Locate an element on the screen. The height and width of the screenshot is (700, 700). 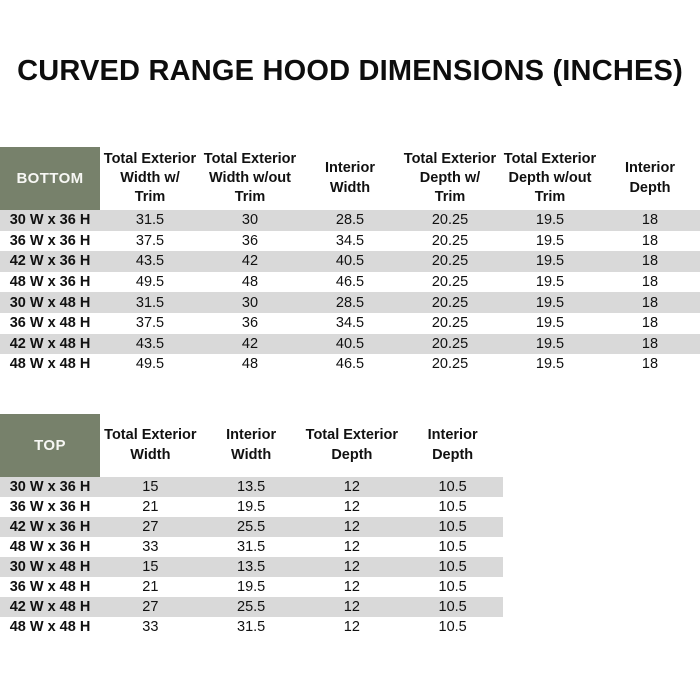
bottom-corner-cell: BOTTOM is located at coordinates (50, 178).